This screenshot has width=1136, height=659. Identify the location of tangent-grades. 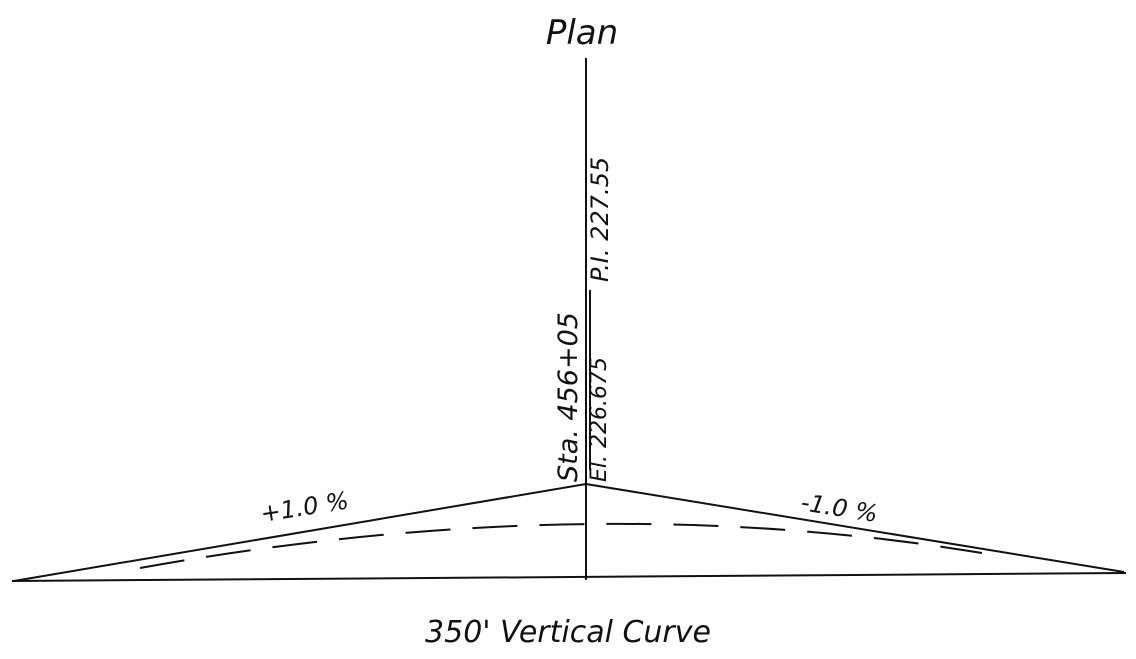
(569, 532).